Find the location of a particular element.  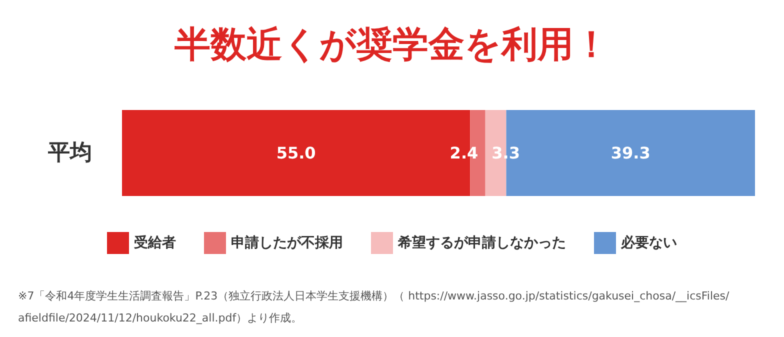

data-label: 2.4 is located at coordinates (464, 153).